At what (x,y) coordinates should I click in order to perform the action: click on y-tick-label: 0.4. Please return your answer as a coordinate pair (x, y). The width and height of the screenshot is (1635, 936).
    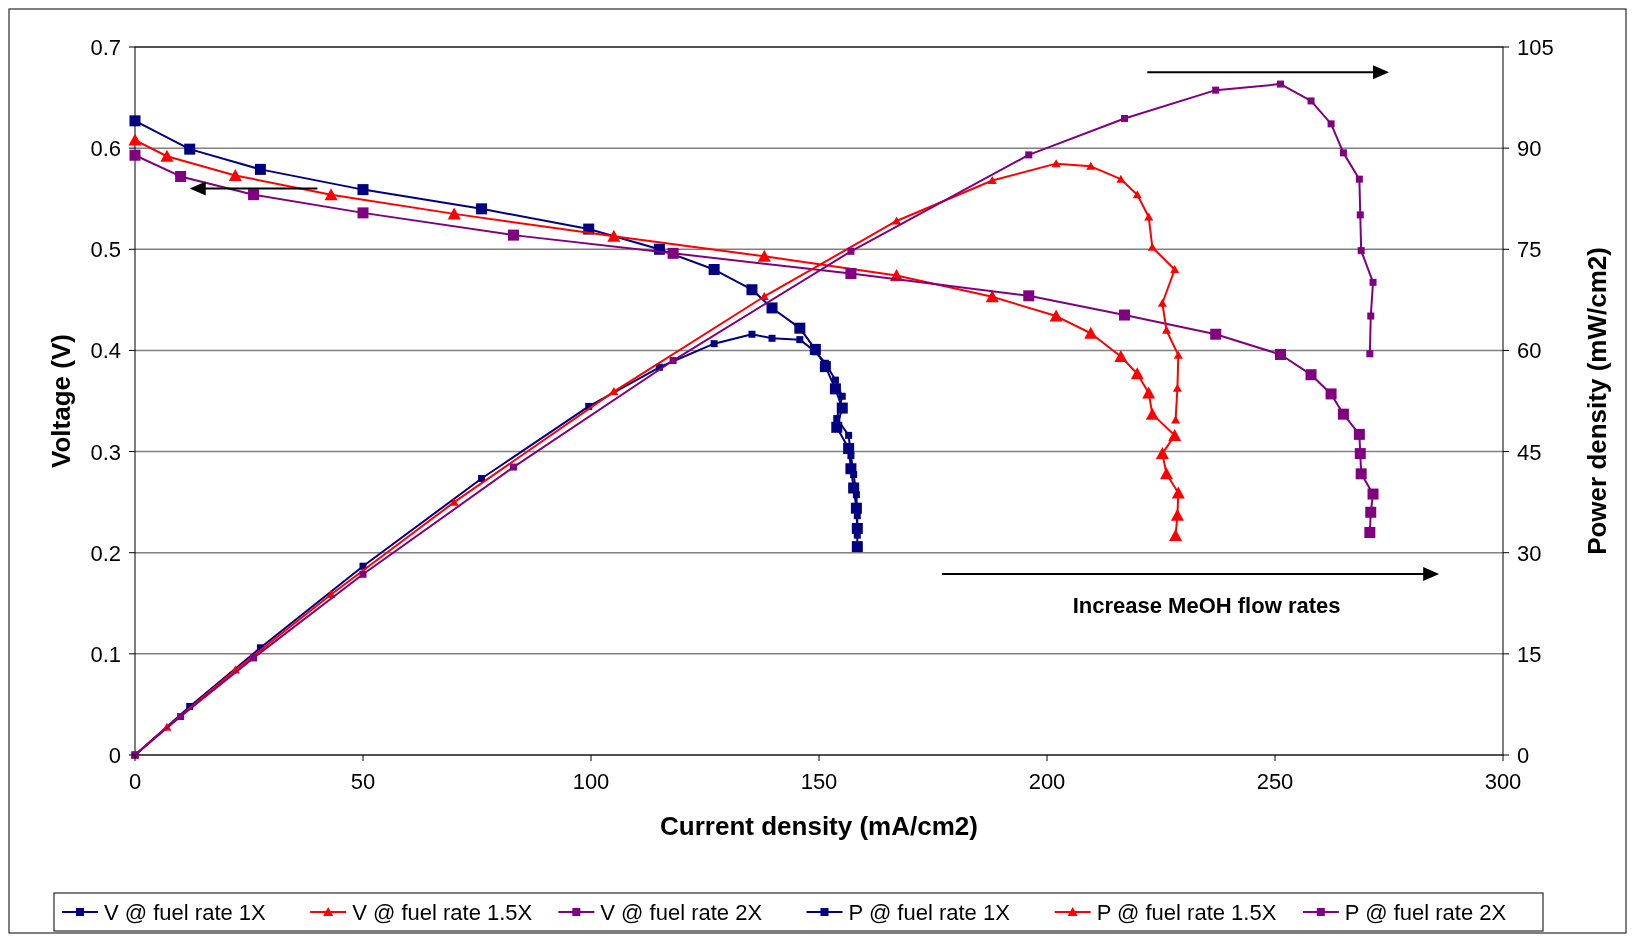
    Looking at the image, I should click on (105, 351).